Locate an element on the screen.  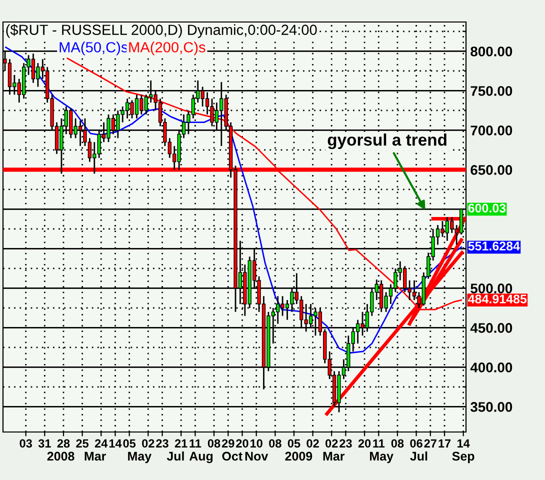
x-tick-label: 24 is located at coordinates (101, 443).